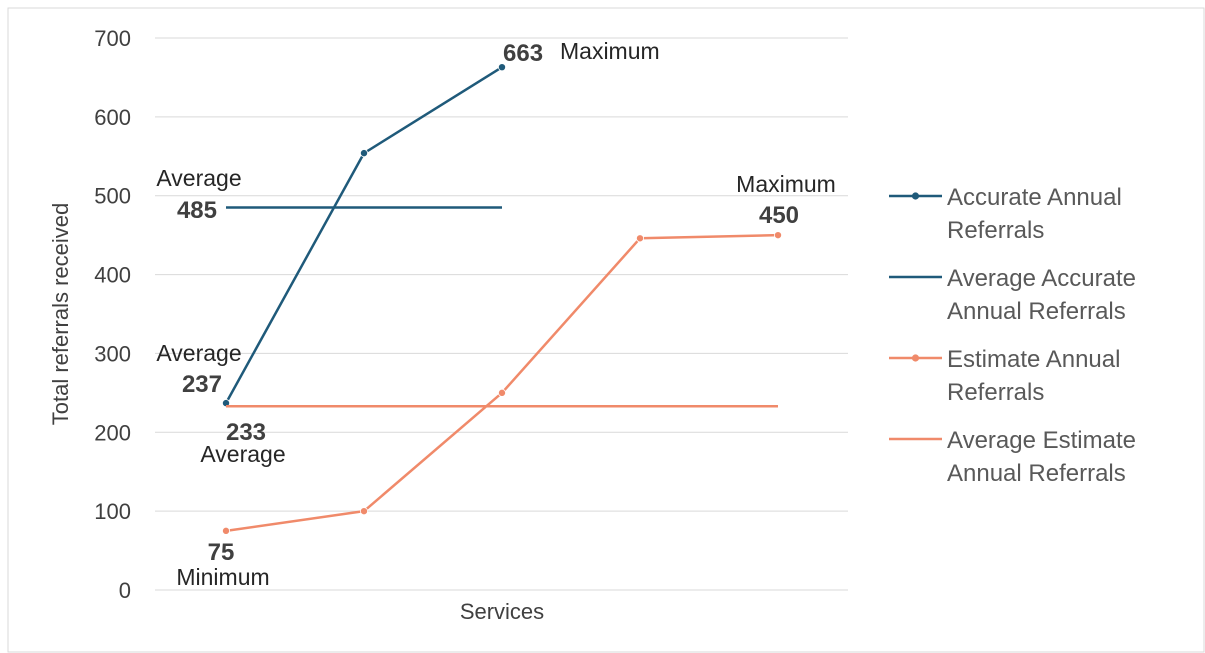  Describe the element at coordinates (222, 577) in the screenshot. I see `annotation-label-min-estimate: Minimum` at that location.